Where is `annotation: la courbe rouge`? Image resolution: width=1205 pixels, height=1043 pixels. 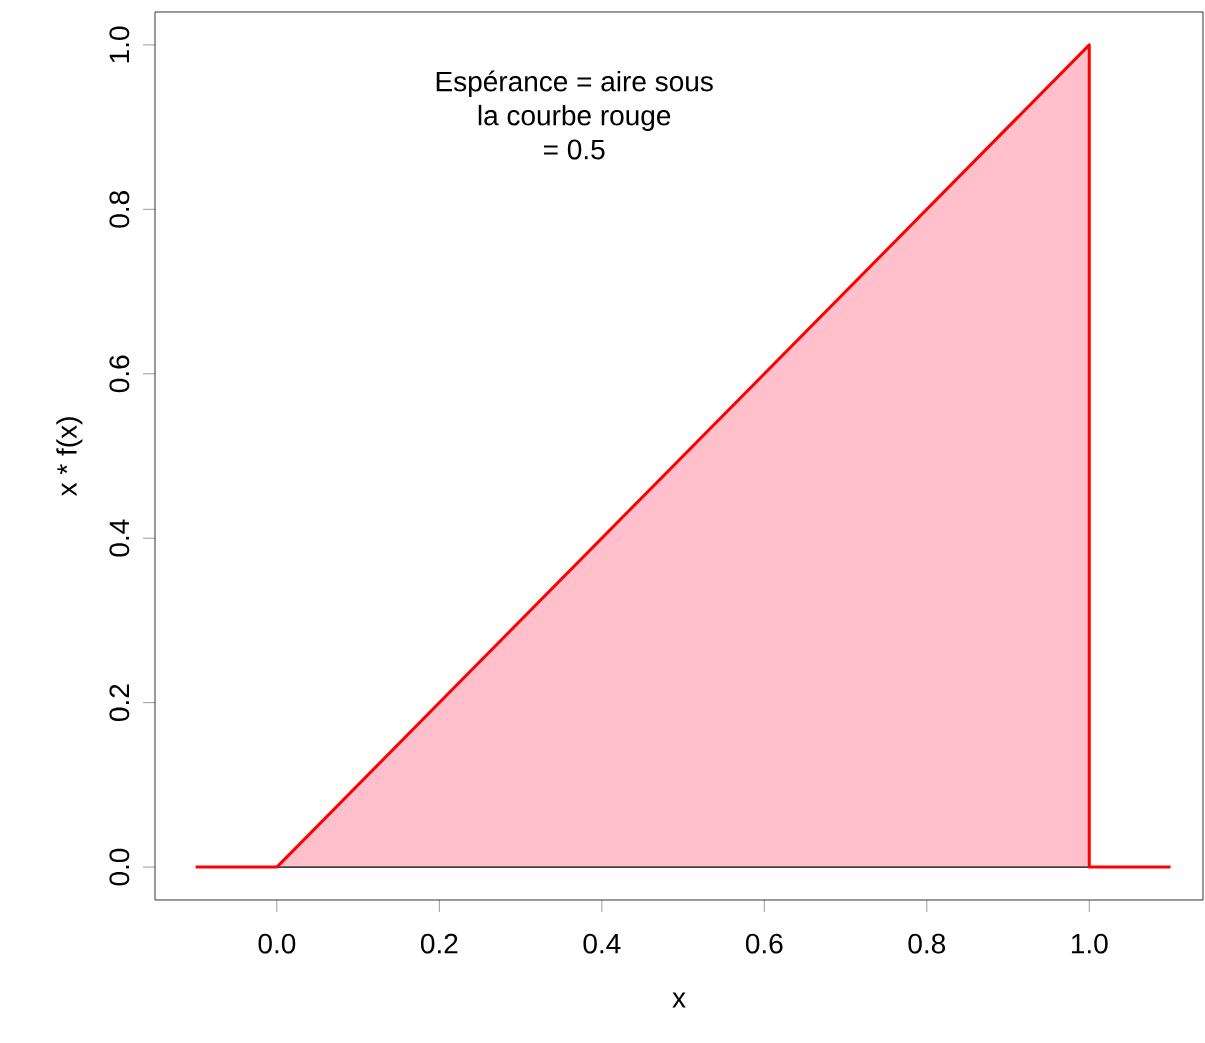
annotation: la courbe rouge is located at coordinates (574, 117).